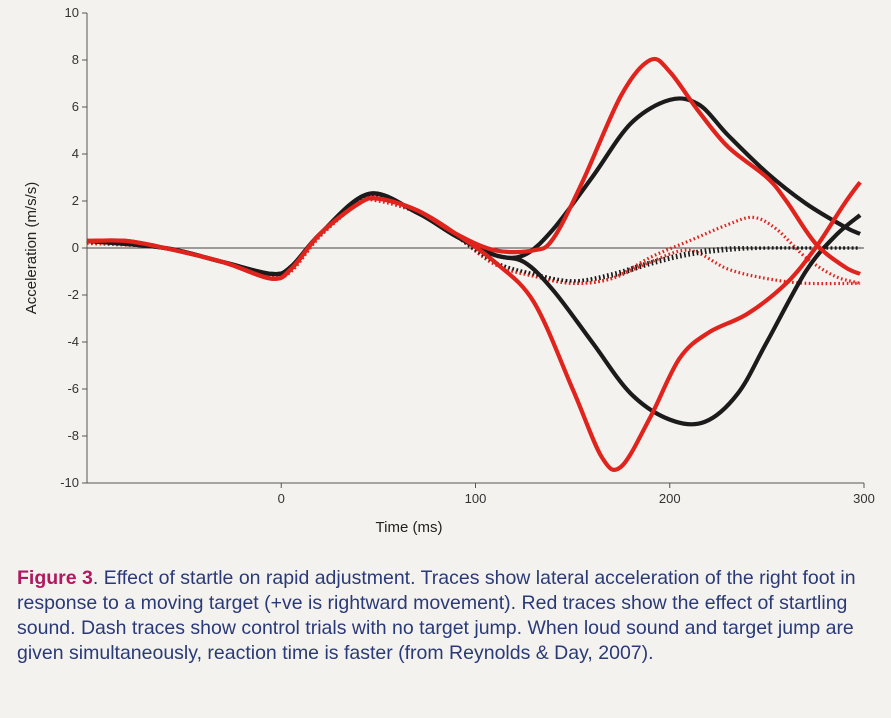 This screenshot has height=718, width=891. What do you see at coordinates (73, 294) in the screenshot?
I see `y-tick-label: -2` at bounding box center [73, 294].